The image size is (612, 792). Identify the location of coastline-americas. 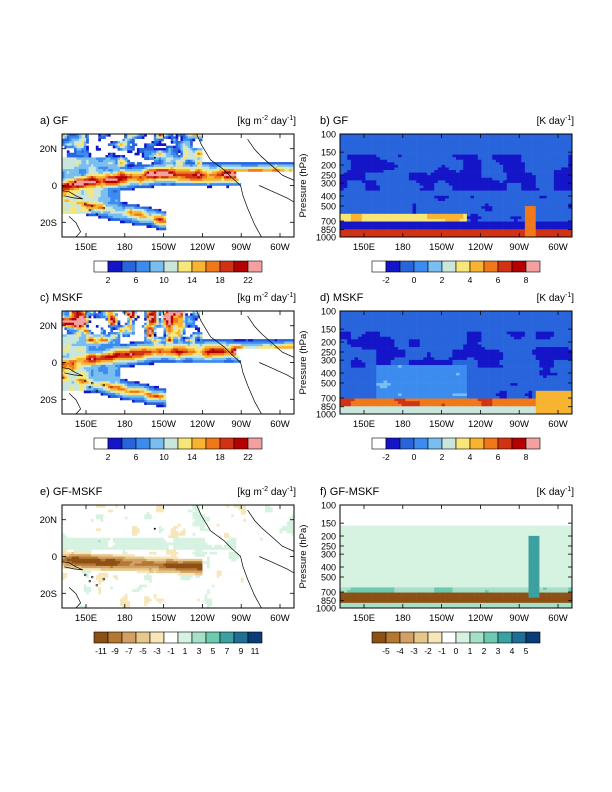
(229, 185).